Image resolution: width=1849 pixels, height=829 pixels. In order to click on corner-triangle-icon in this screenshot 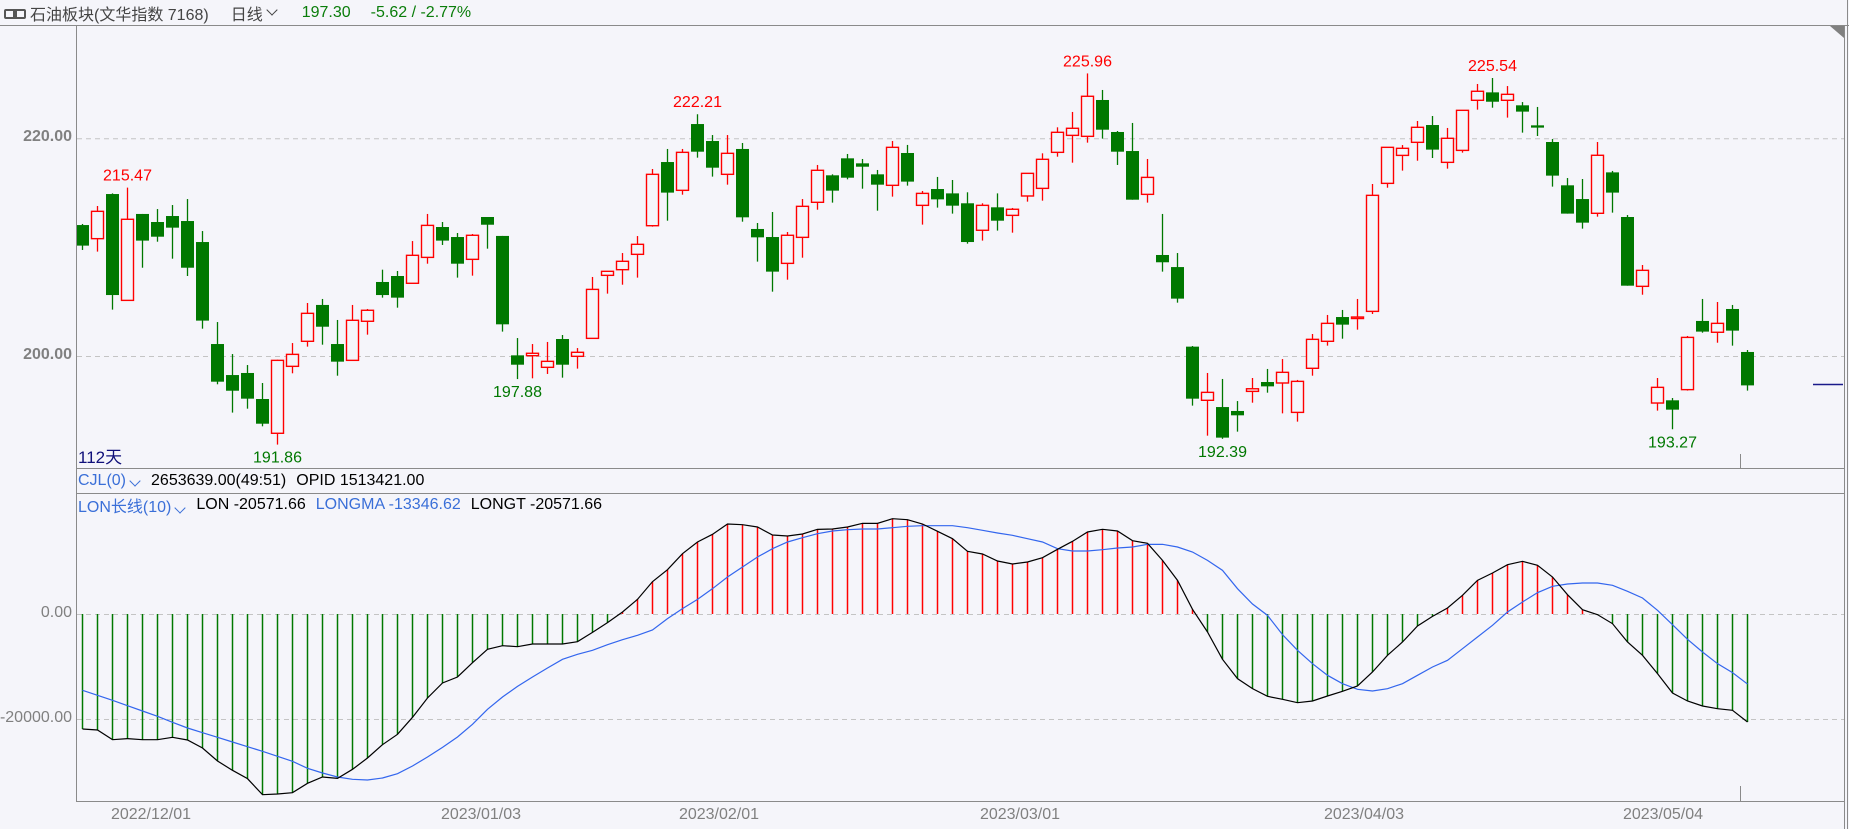, I will do `click(1837, 32)`.